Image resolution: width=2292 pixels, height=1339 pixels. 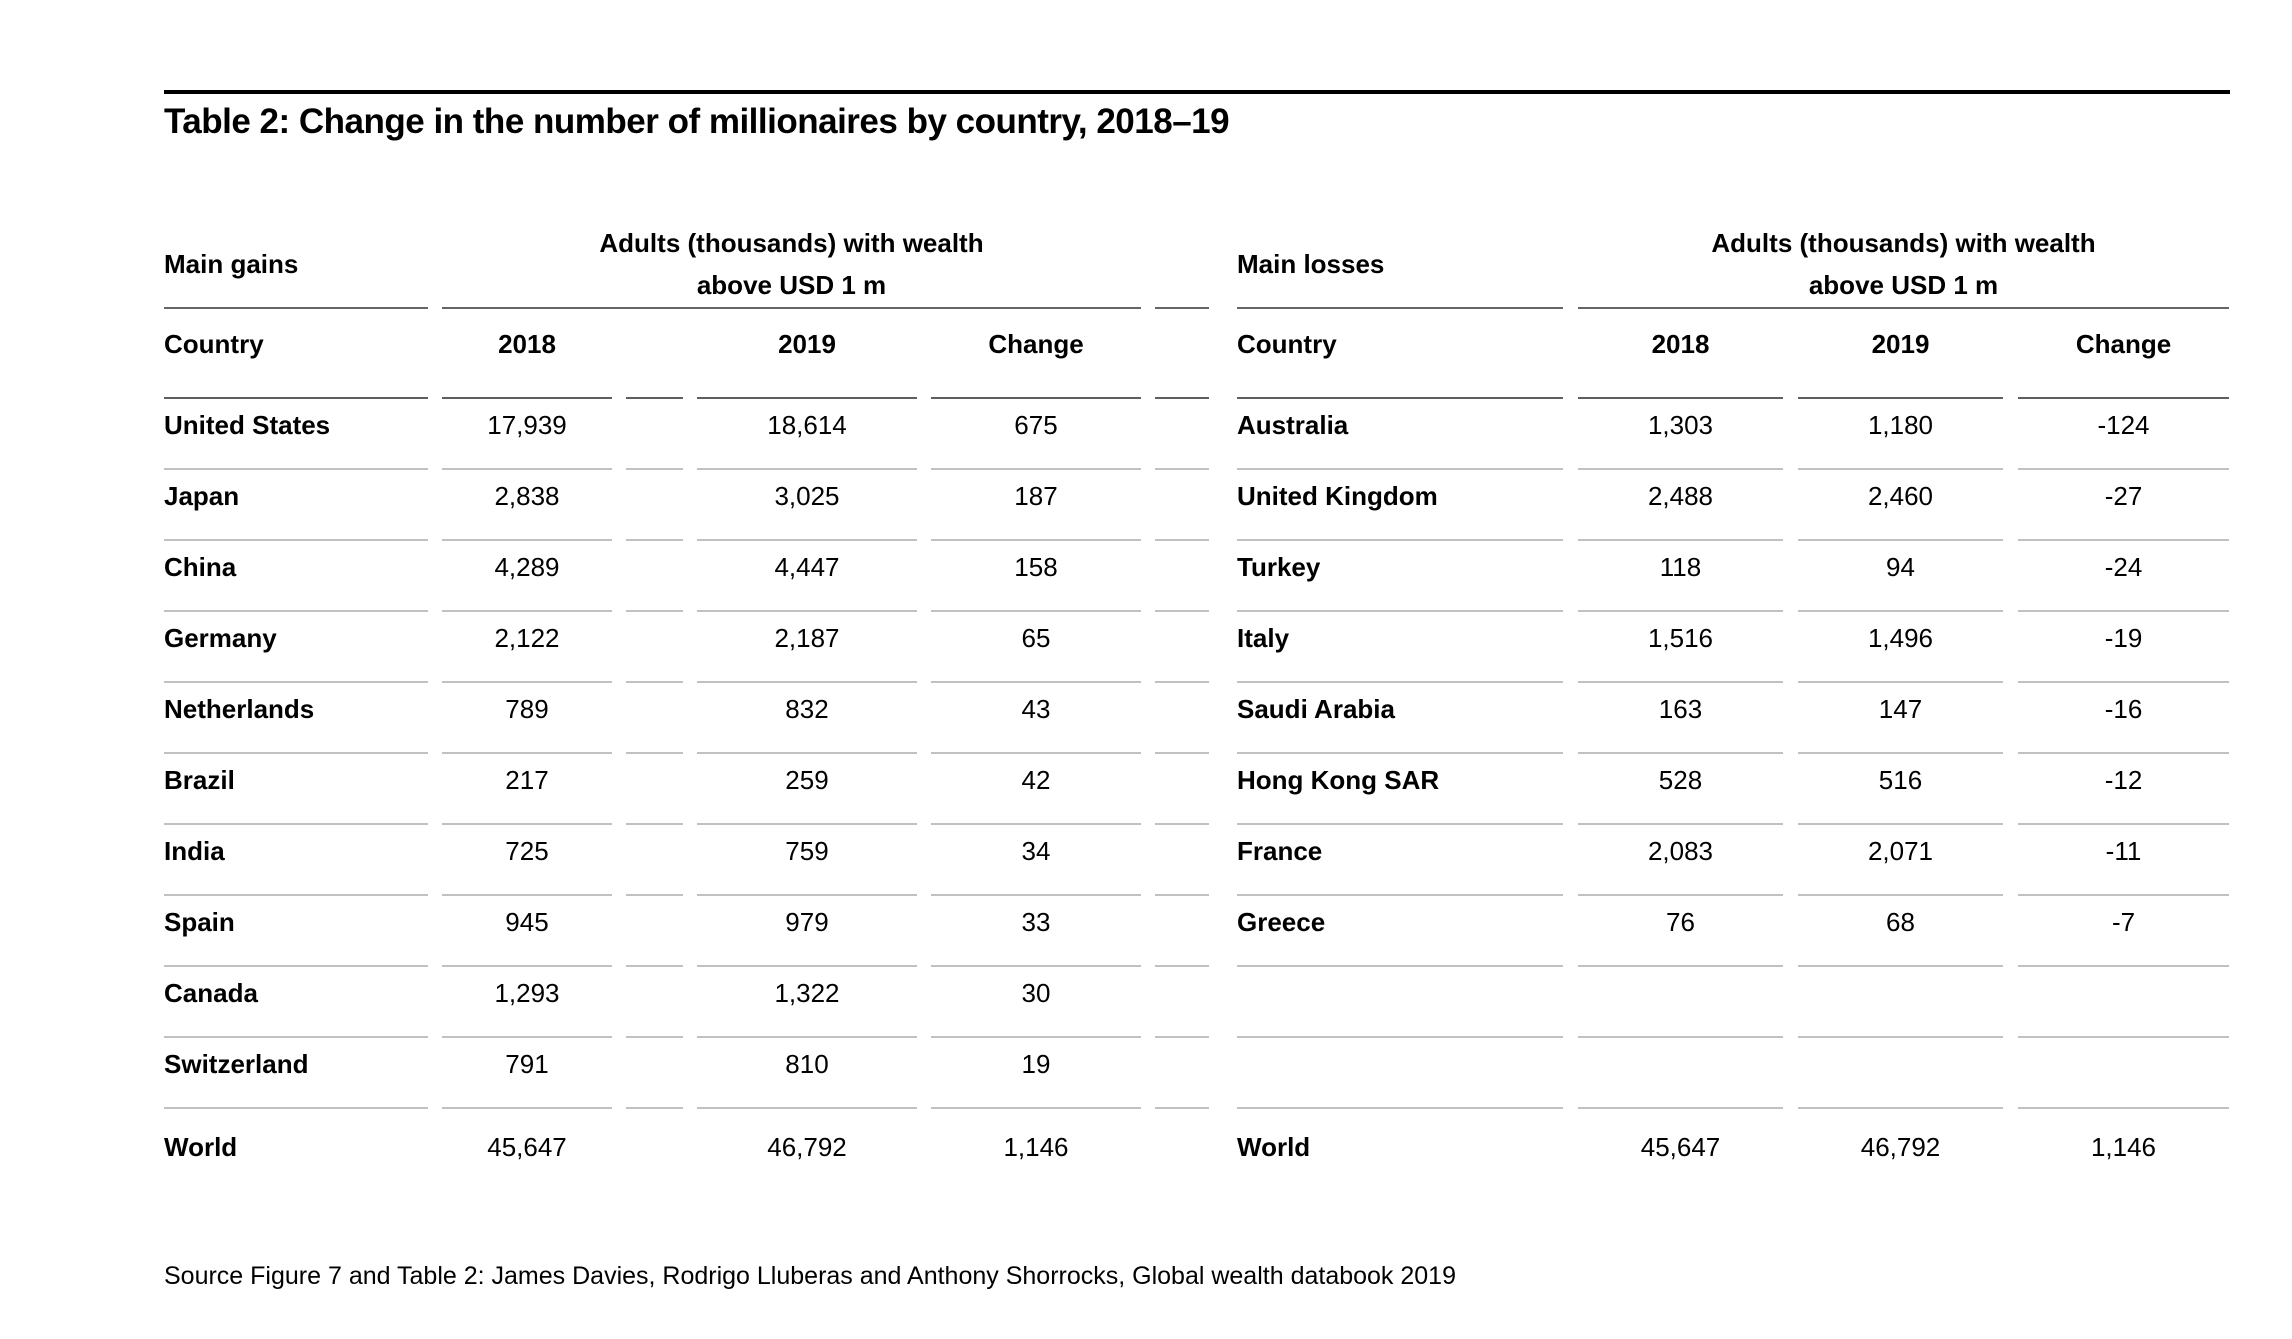 What do you see at coordinates (296, 789) in the screenshot?
I see `gains-row-country: Brazil` at bounding box center [296, 789].